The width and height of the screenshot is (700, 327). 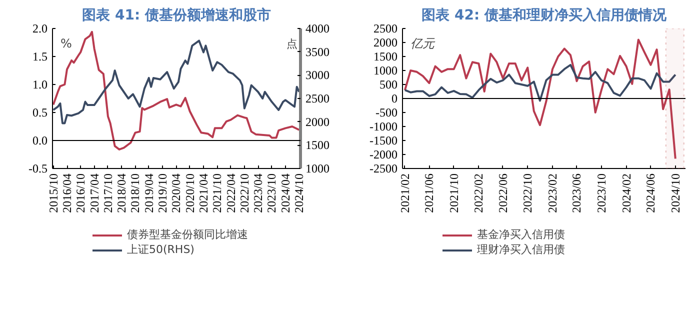 I want to click on y2-tick-label: 3000, so click(x=318, y=75).